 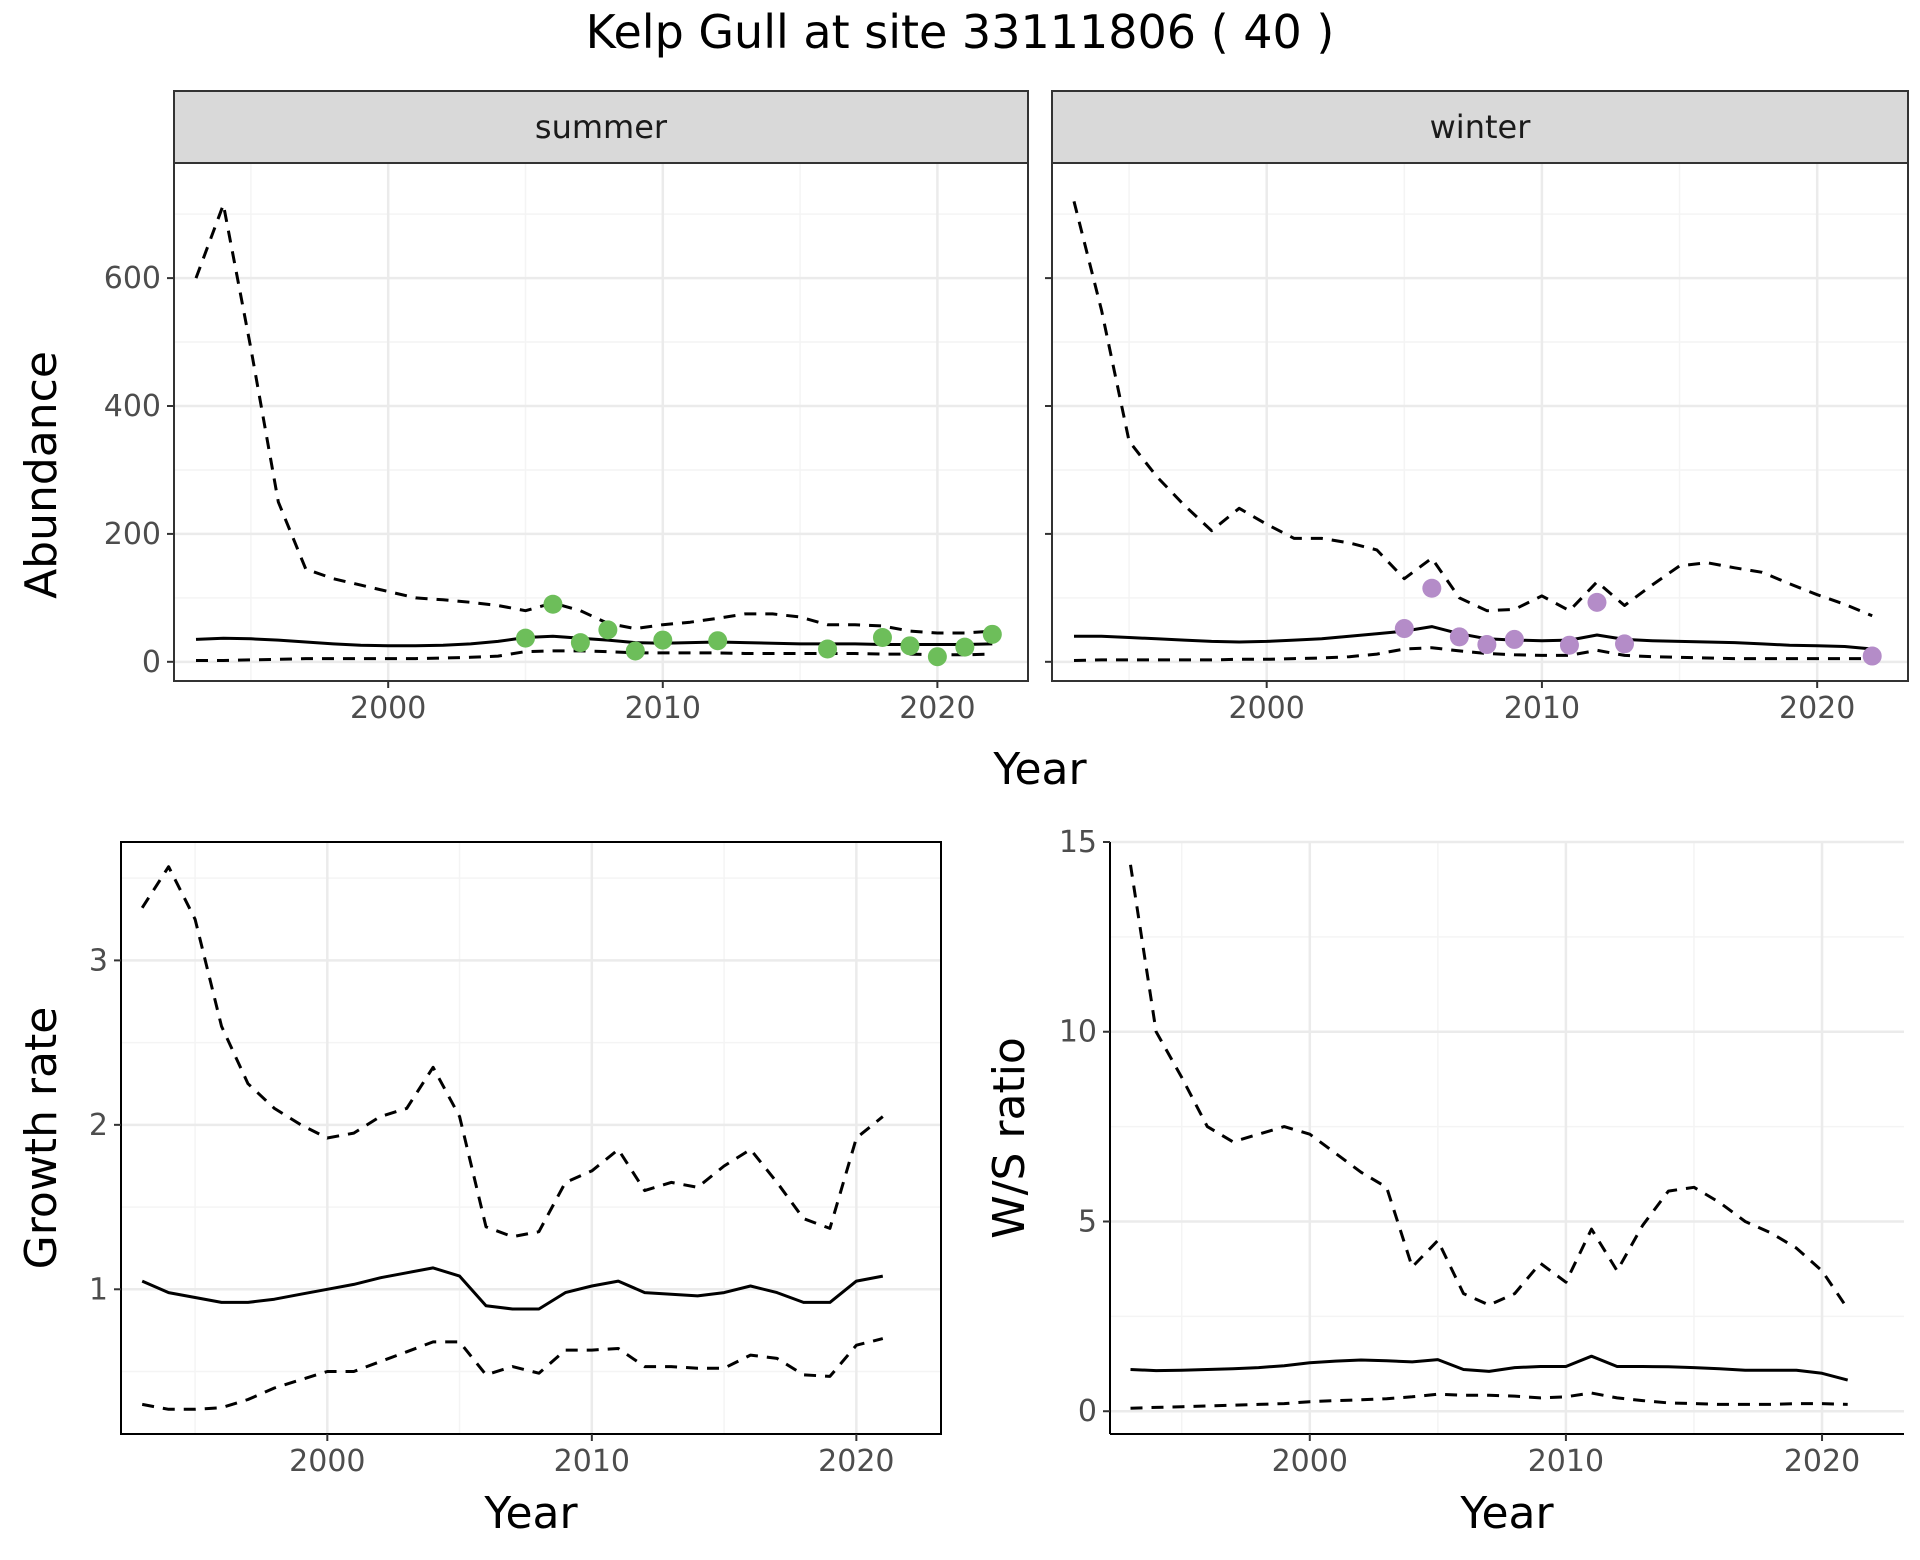 What do you see at coordinates (41, 1138) in the screenshot?
I see `y-axis-title: Growth rate` at bounding box center [41, 1138].